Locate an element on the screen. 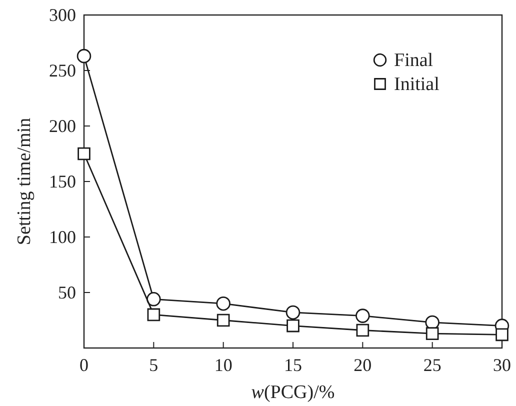  x-axis-title: w(PCG)/% is located at coordinates (293, 392).